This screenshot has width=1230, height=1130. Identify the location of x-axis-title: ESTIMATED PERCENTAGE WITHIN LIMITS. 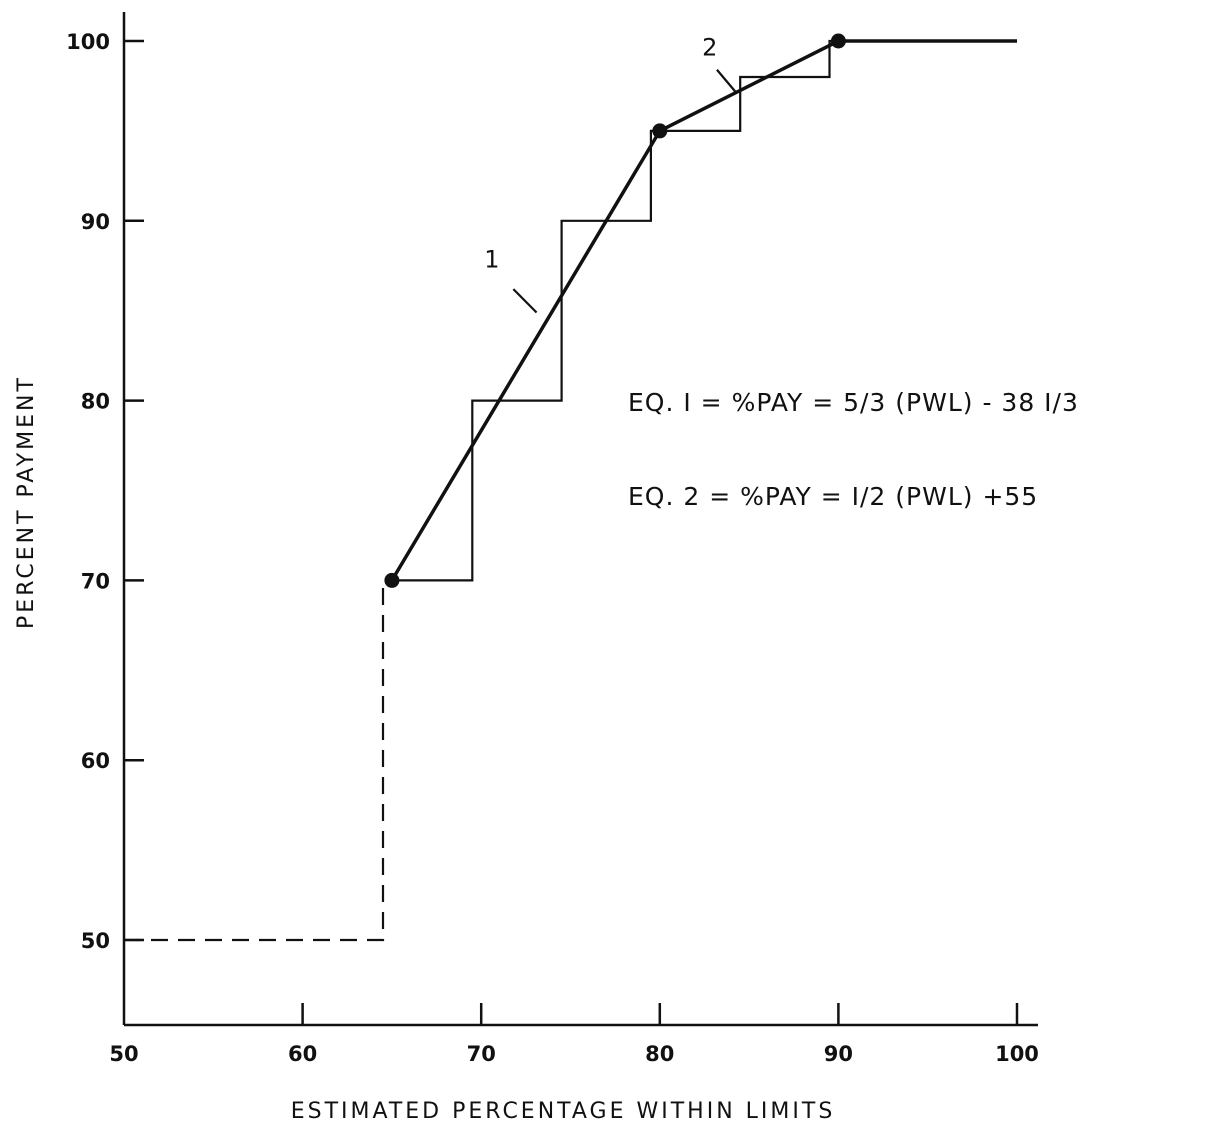
(563, 1111).